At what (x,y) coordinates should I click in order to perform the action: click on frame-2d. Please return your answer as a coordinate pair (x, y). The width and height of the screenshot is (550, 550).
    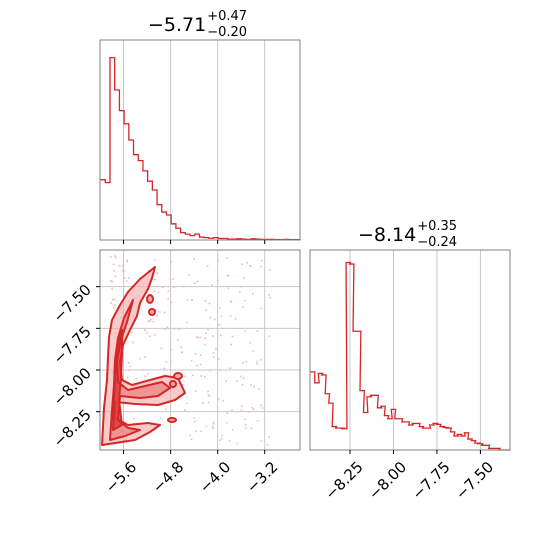
    Looking at the image, I should click on (200, 350).